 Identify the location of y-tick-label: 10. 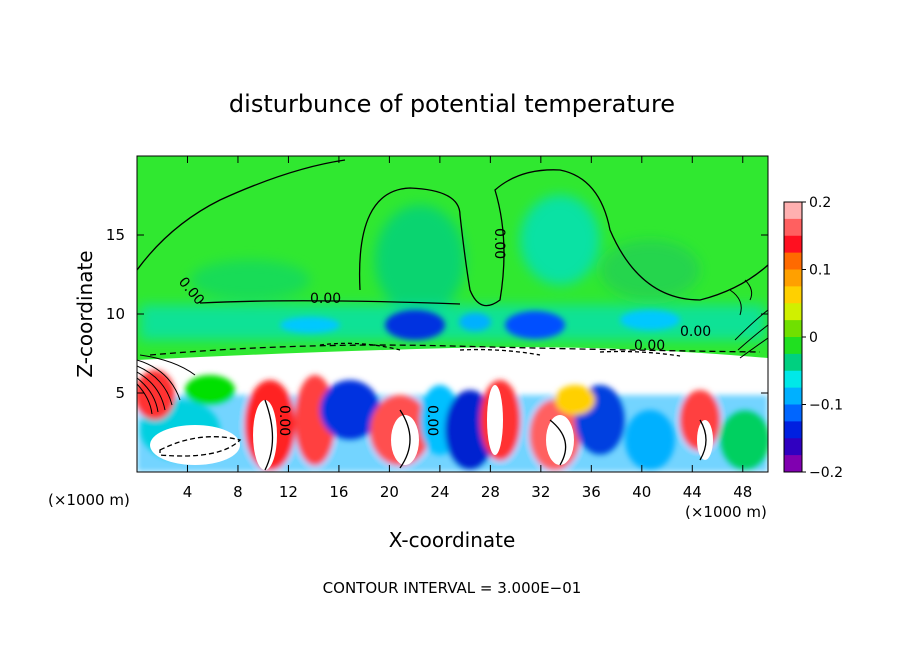
(115, 314).